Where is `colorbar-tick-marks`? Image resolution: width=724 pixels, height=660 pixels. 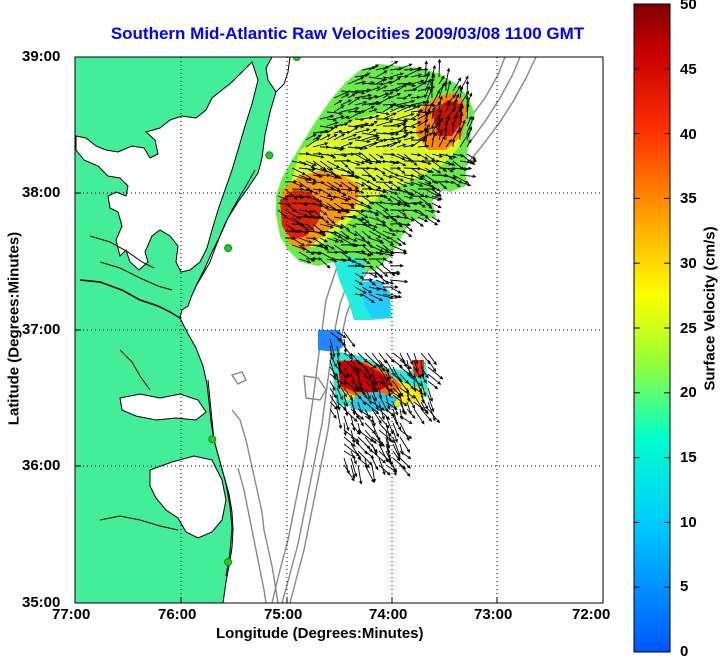 colorbar-tick-marks is located at coordinates (652, 328).